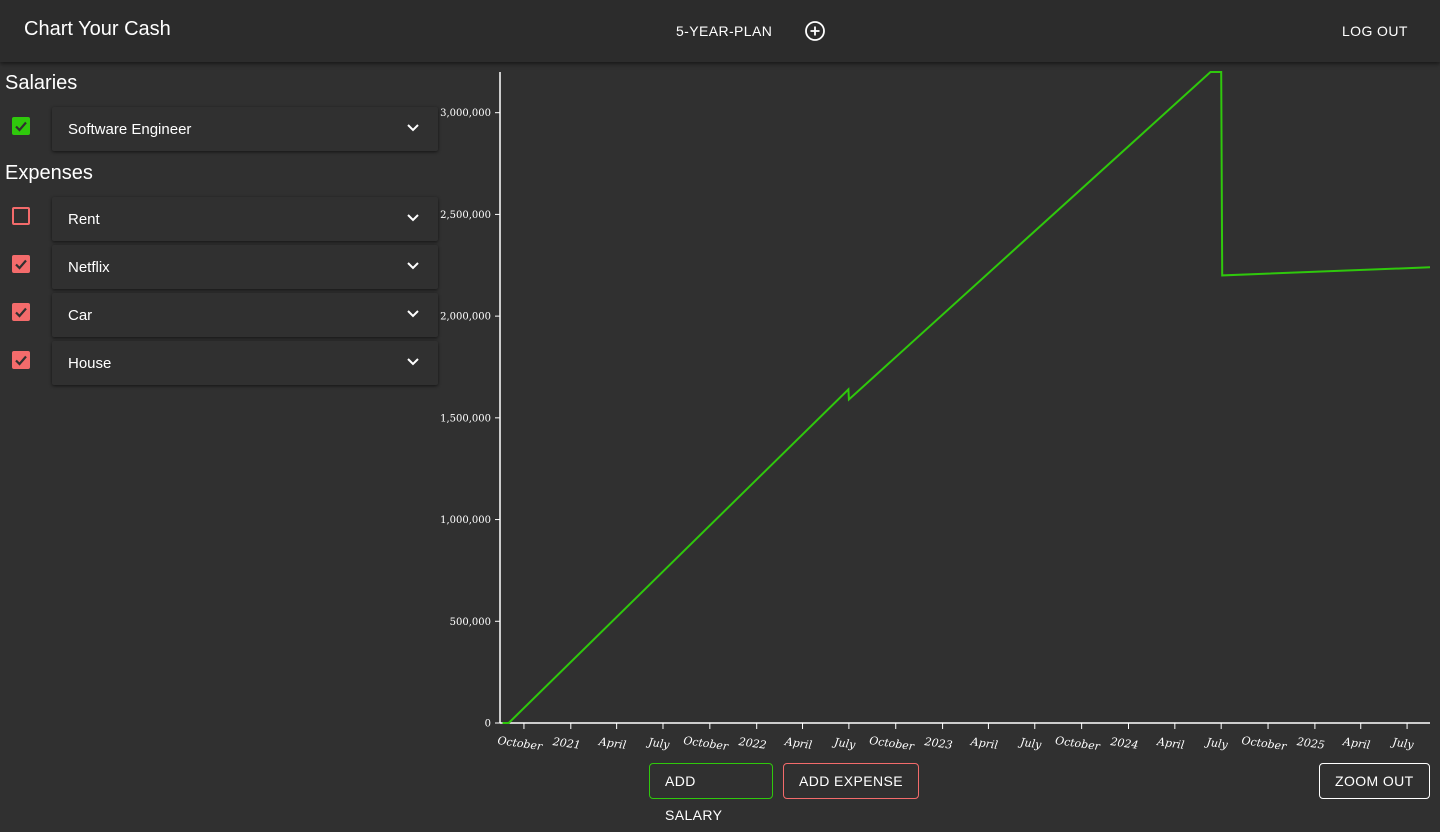 The width and height of the screenshot is (1440, 832). I want to click on expense-label: House, so click(90, 363).